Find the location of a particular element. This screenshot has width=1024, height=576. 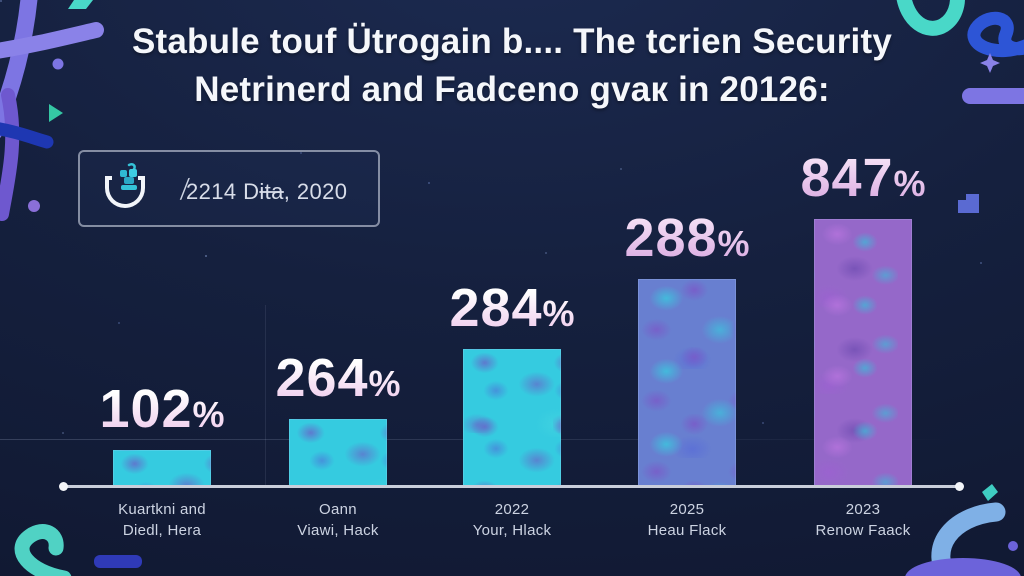

bar-group: 847% is located at coordinates (863, 319).